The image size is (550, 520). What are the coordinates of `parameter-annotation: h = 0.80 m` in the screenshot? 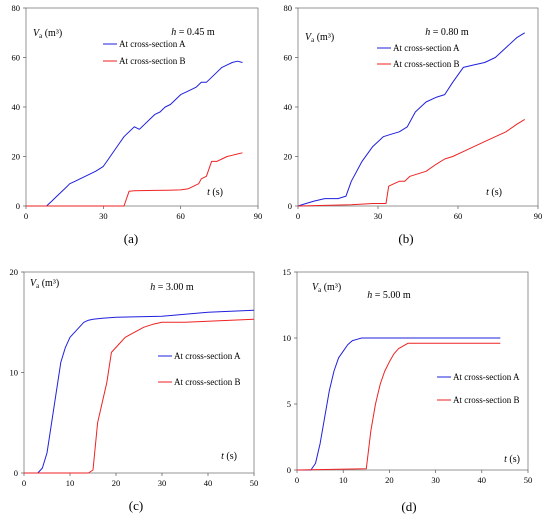 It's located at (447, 32).